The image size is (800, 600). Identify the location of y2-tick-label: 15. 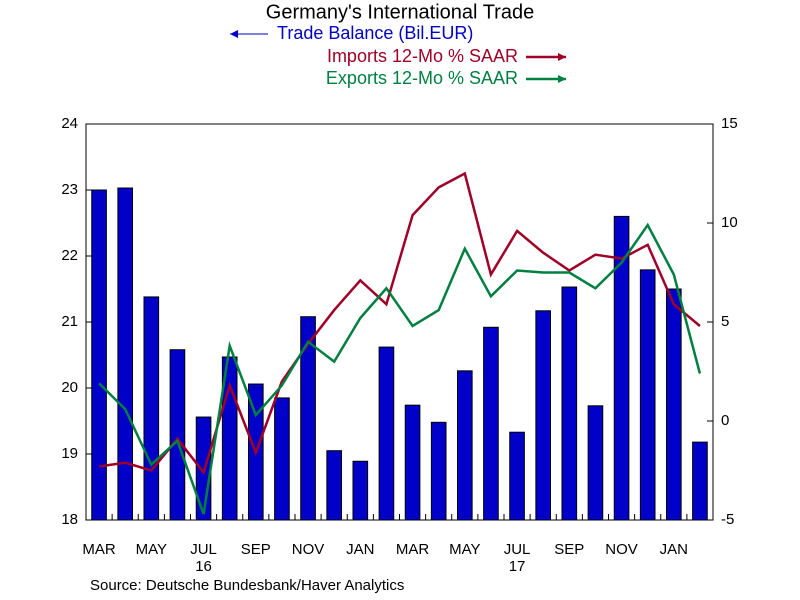
(729, 123).